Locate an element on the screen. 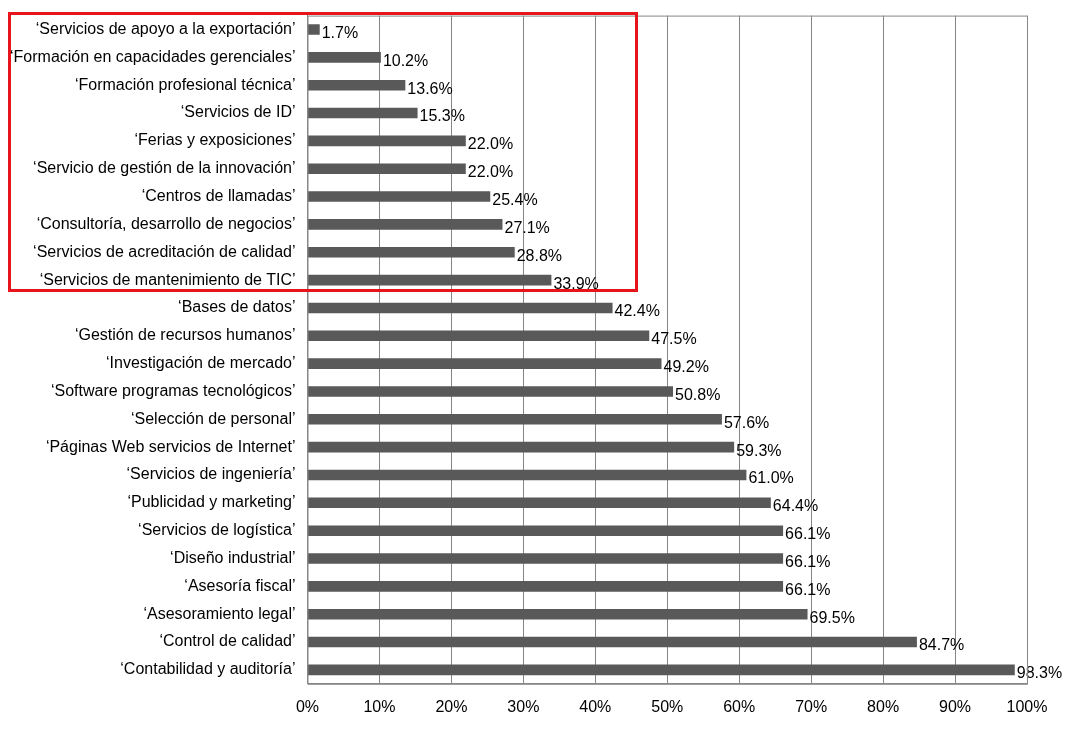 Image resolution: width=1085 pixels, height=733 pixels. y-tick-label: ‘Diseño industrial’ is located at coordinates (233, 557).